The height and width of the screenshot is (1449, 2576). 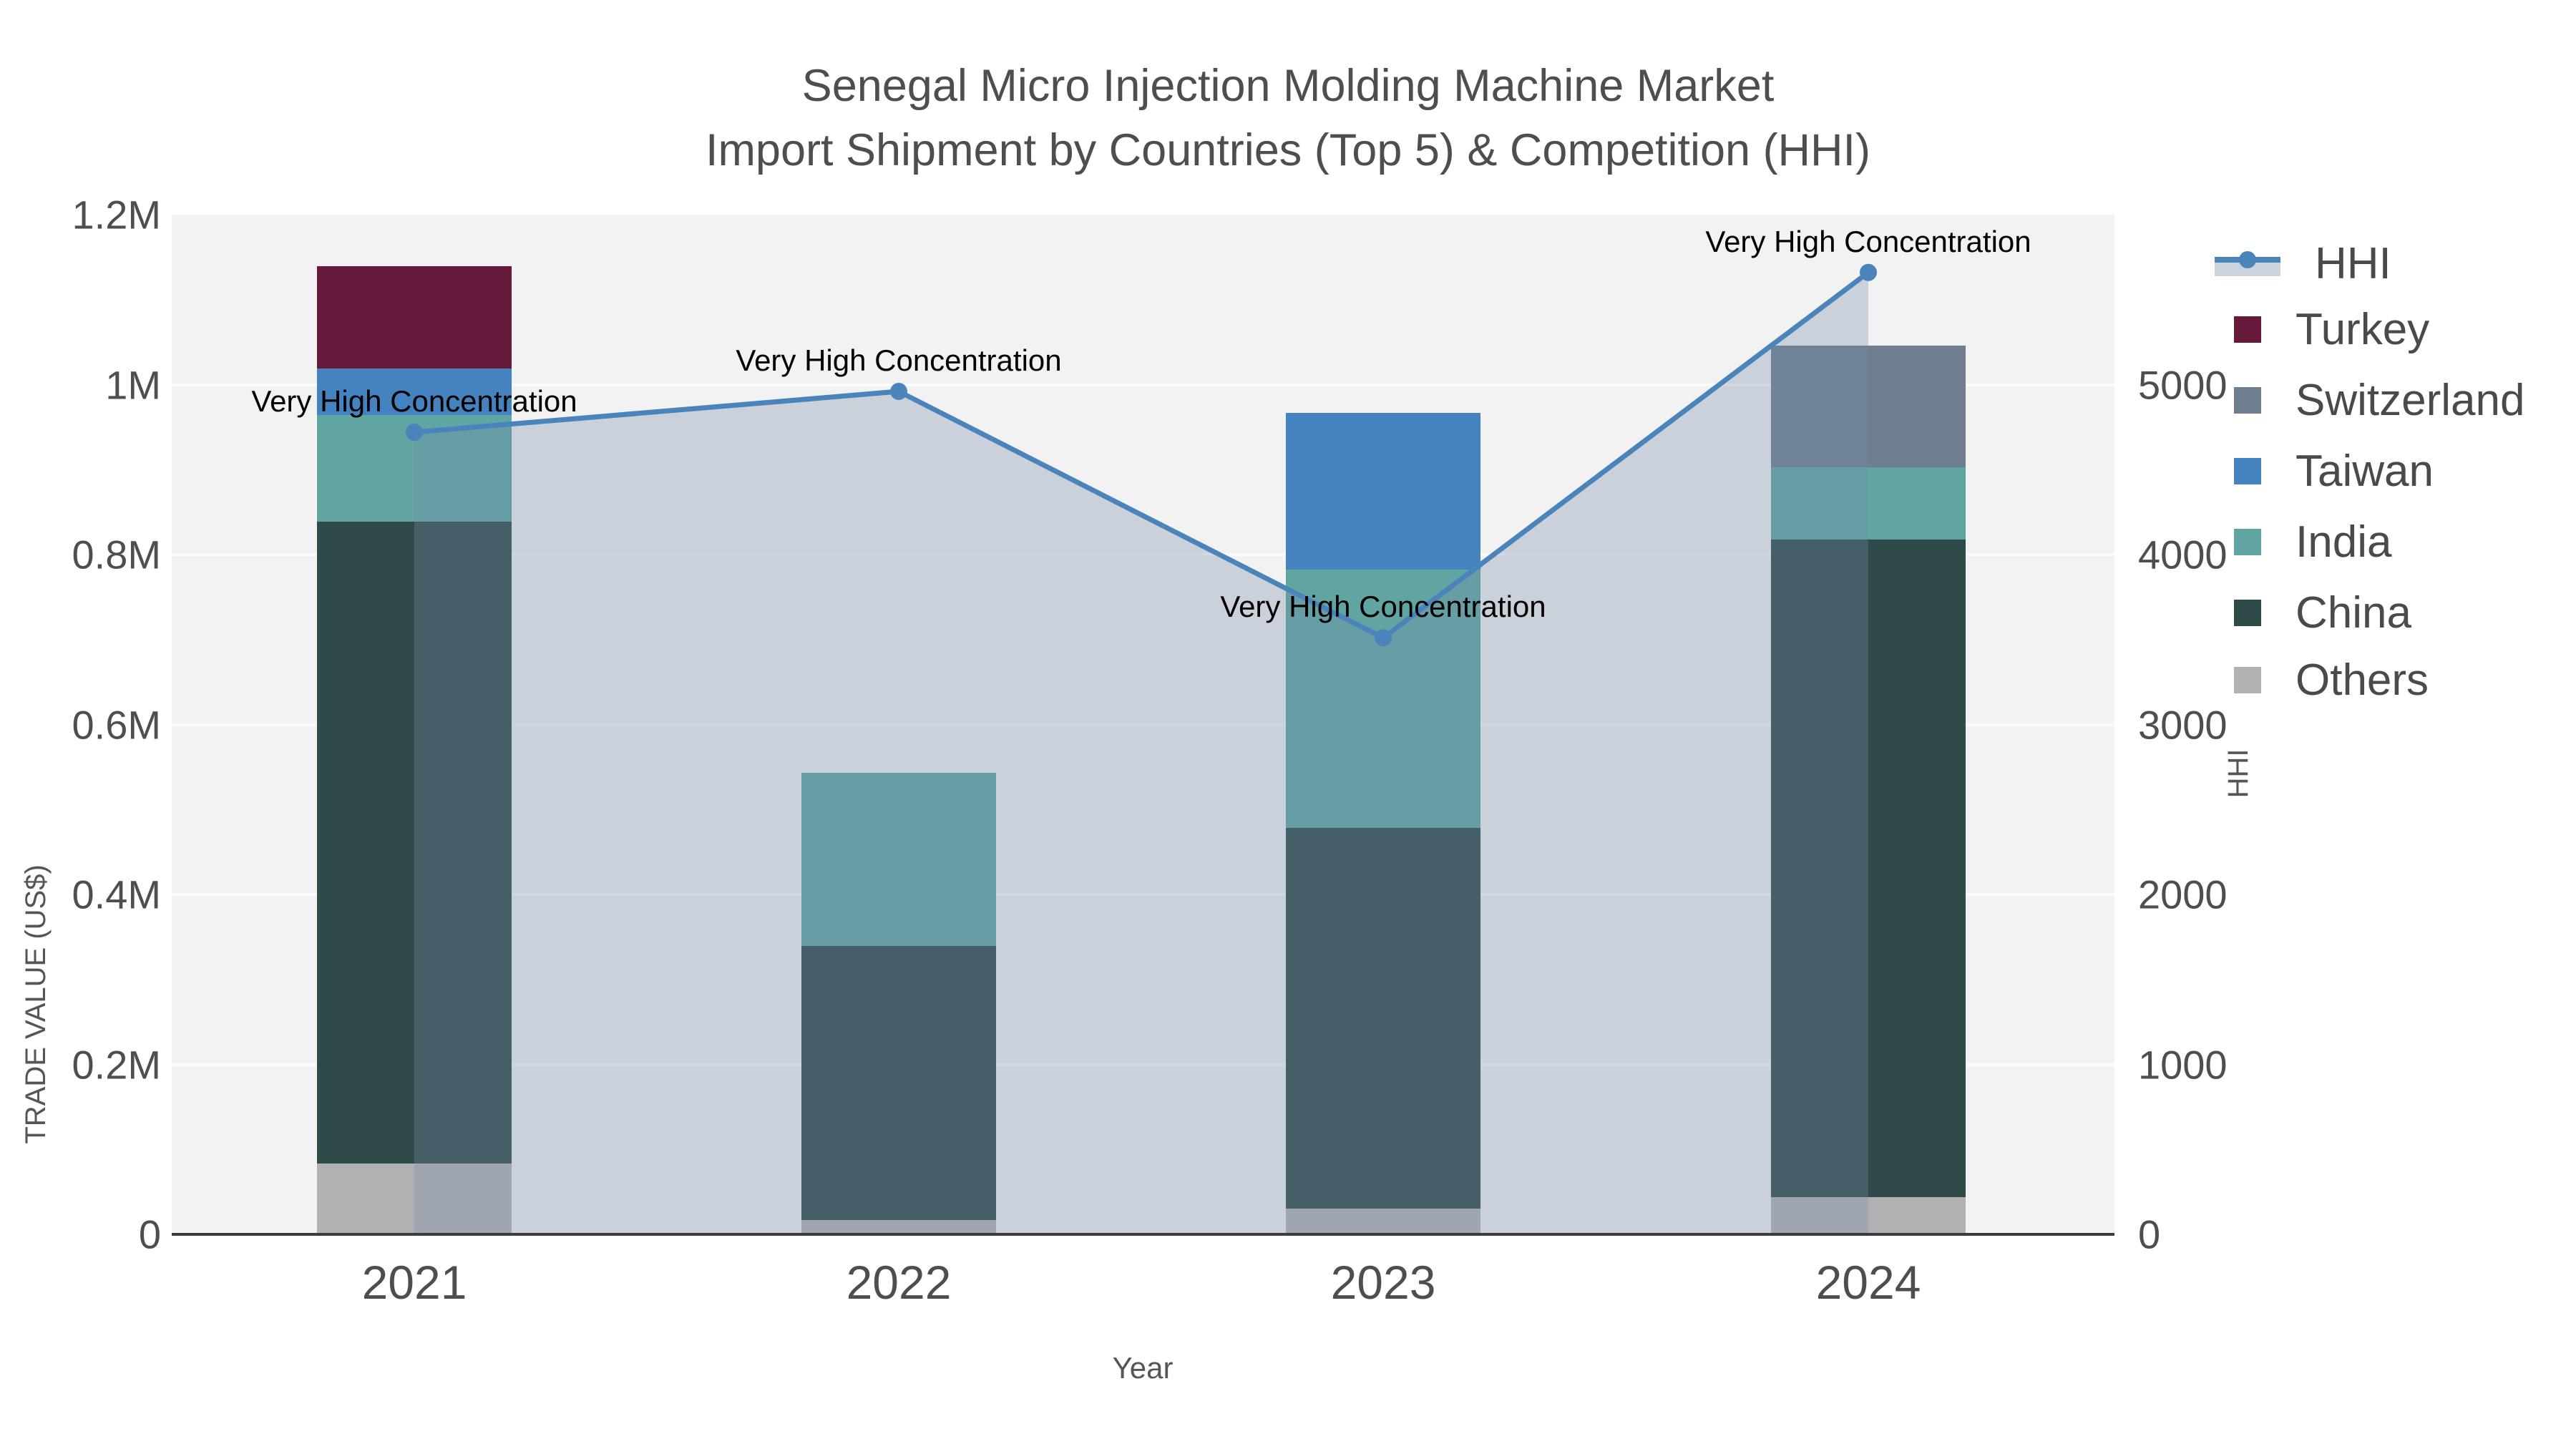 What do you see at coordinates (898, 1083) in the screenshot?
I see `bar-segment-china-2022` at bounding box center [898, 1083].